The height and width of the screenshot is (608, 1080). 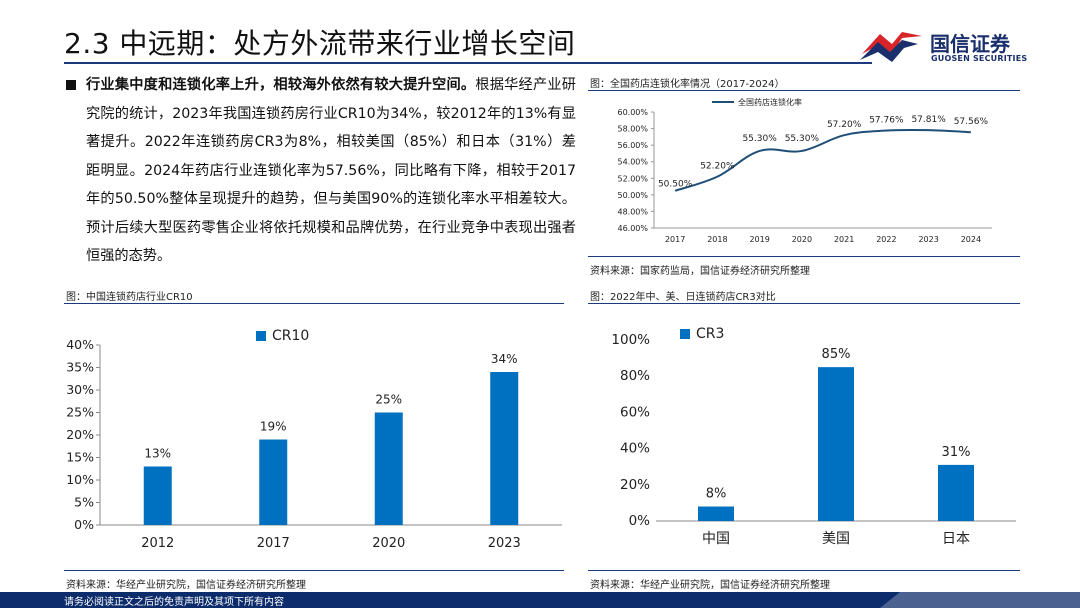 I want to click on data-label: 57.81%, so click(x=928, y=120).